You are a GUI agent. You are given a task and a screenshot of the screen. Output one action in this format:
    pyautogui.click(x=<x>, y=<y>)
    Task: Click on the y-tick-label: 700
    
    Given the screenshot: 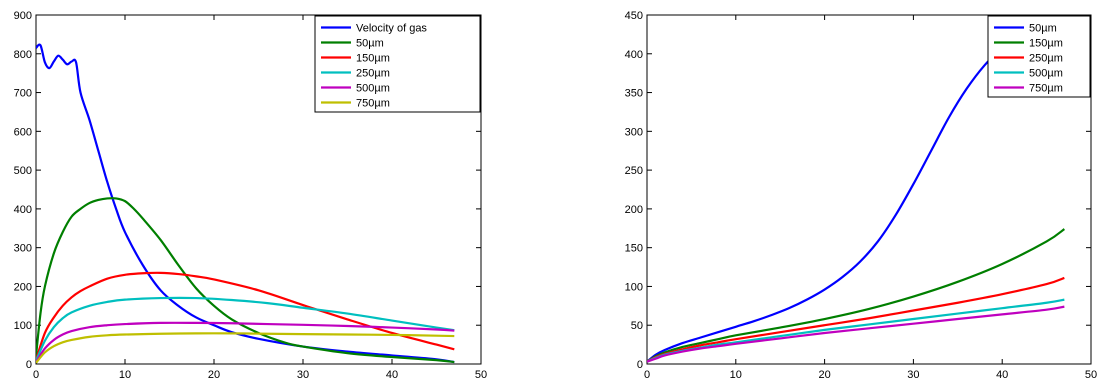 What is the action you would take?
    pyautogui.click(x=23, y=94)
    